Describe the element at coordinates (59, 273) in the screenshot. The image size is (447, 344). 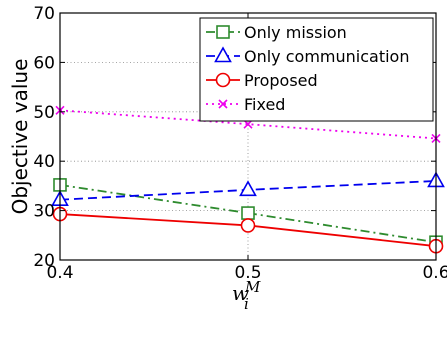
I see `x-tick-label: 0.4` at that location.